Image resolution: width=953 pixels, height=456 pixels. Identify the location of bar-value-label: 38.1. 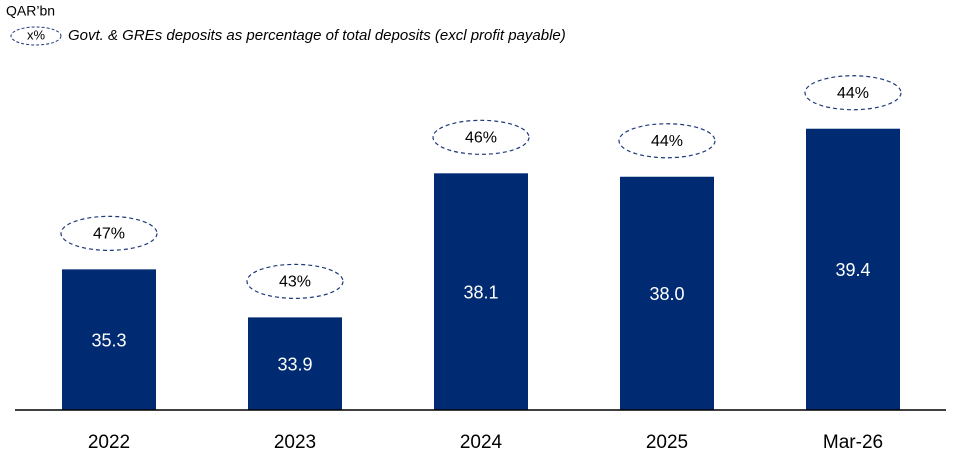
(480, 292).